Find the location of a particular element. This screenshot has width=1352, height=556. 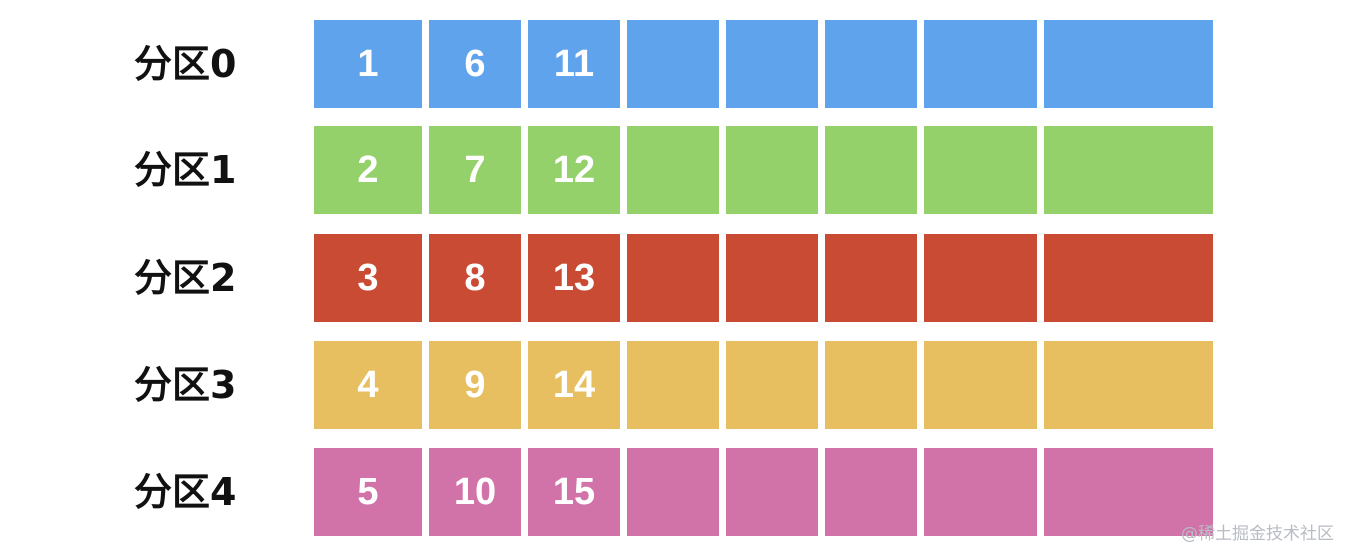

partition-cells-4: 5 10 15 is located at coordinates (765, 492).